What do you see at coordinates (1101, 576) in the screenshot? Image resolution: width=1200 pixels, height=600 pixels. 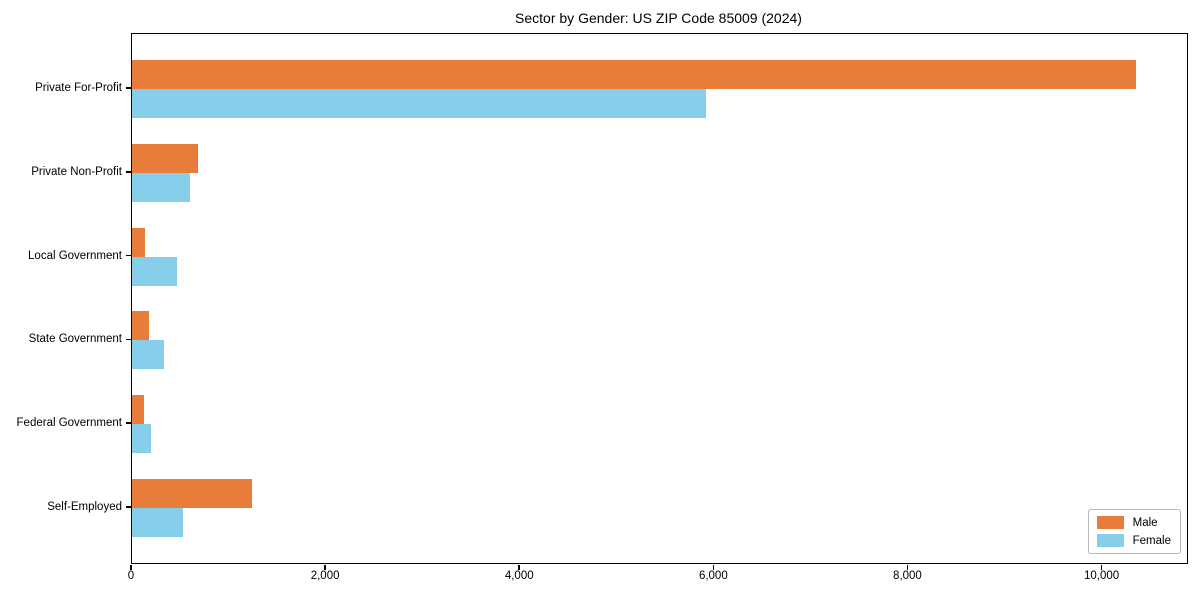 I see `x-axis-tick-label: 10,000` at bounding box center [1101, 576].